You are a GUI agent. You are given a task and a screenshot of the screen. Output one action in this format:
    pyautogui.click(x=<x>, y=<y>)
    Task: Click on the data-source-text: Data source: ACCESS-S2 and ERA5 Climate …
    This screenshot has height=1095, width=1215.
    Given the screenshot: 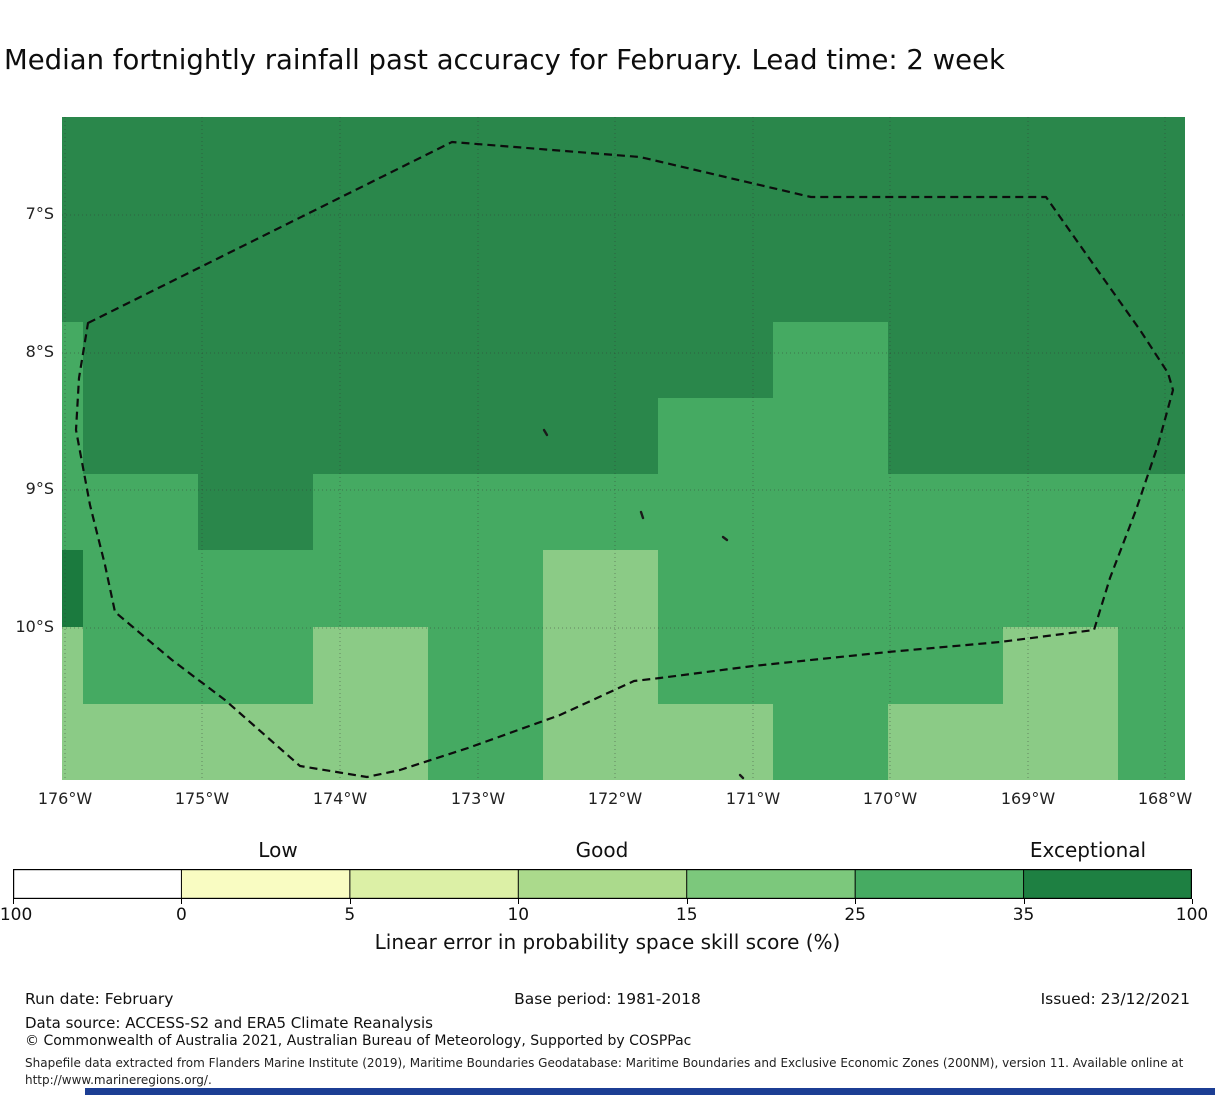 What is the action you would take?
    pyautogui.click(x=229, y=1023)
    